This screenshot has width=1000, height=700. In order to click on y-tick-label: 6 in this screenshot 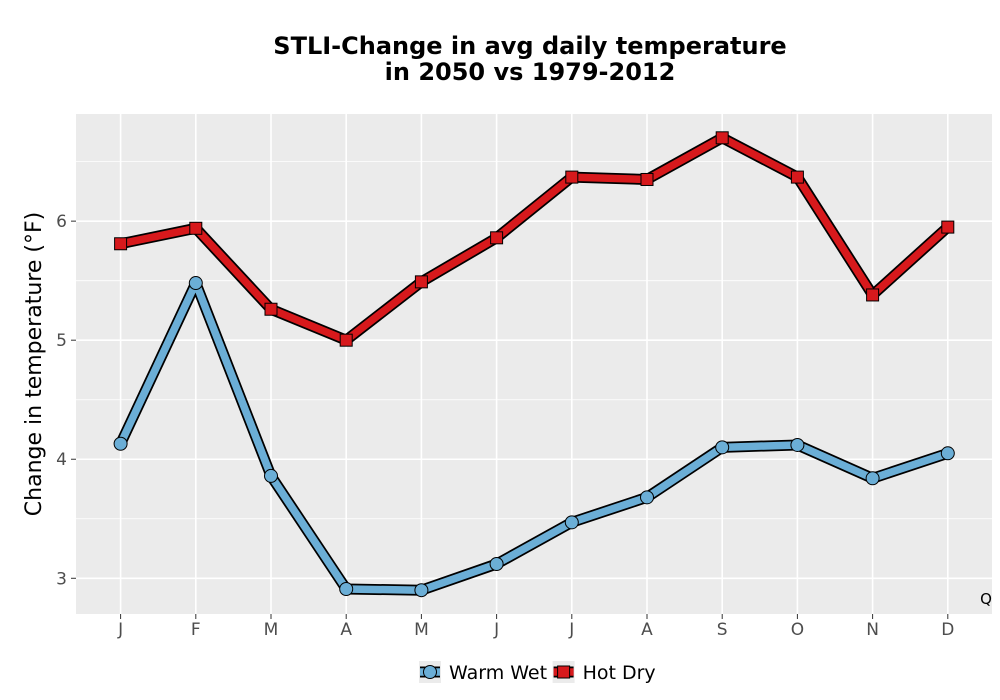, I will do `click(61, 222)`.